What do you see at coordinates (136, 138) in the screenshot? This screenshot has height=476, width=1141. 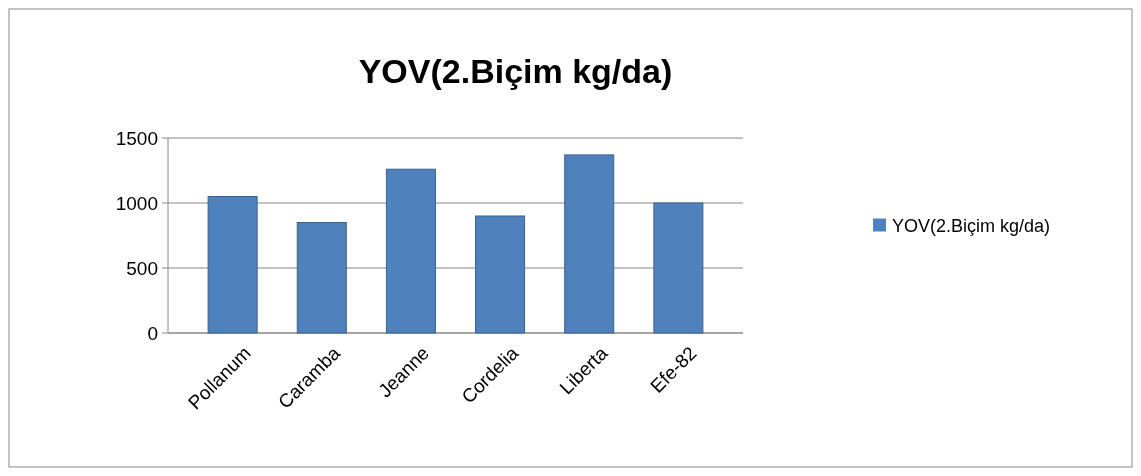 I see `y-tick-label: 1500` at bounding box center [136, 138].